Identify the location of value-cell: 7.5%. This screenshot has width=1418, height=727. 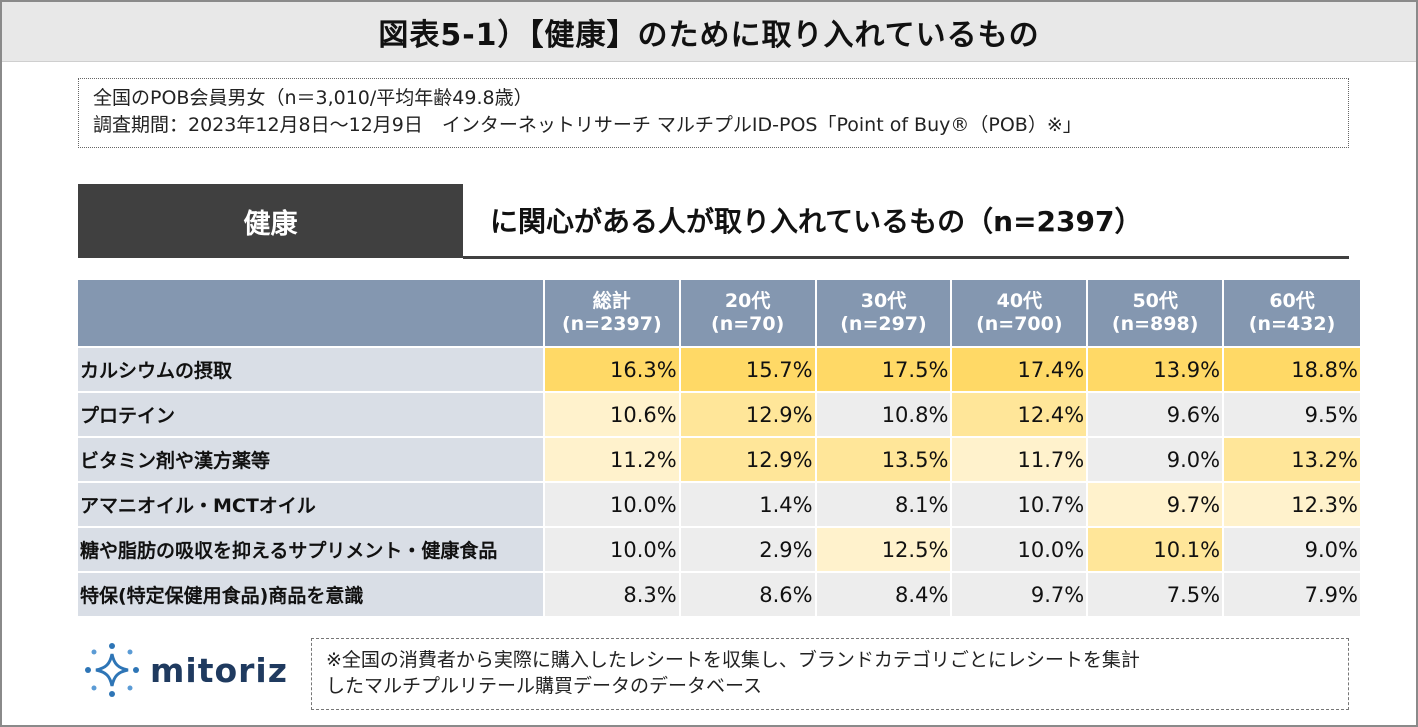
(1156, 593).